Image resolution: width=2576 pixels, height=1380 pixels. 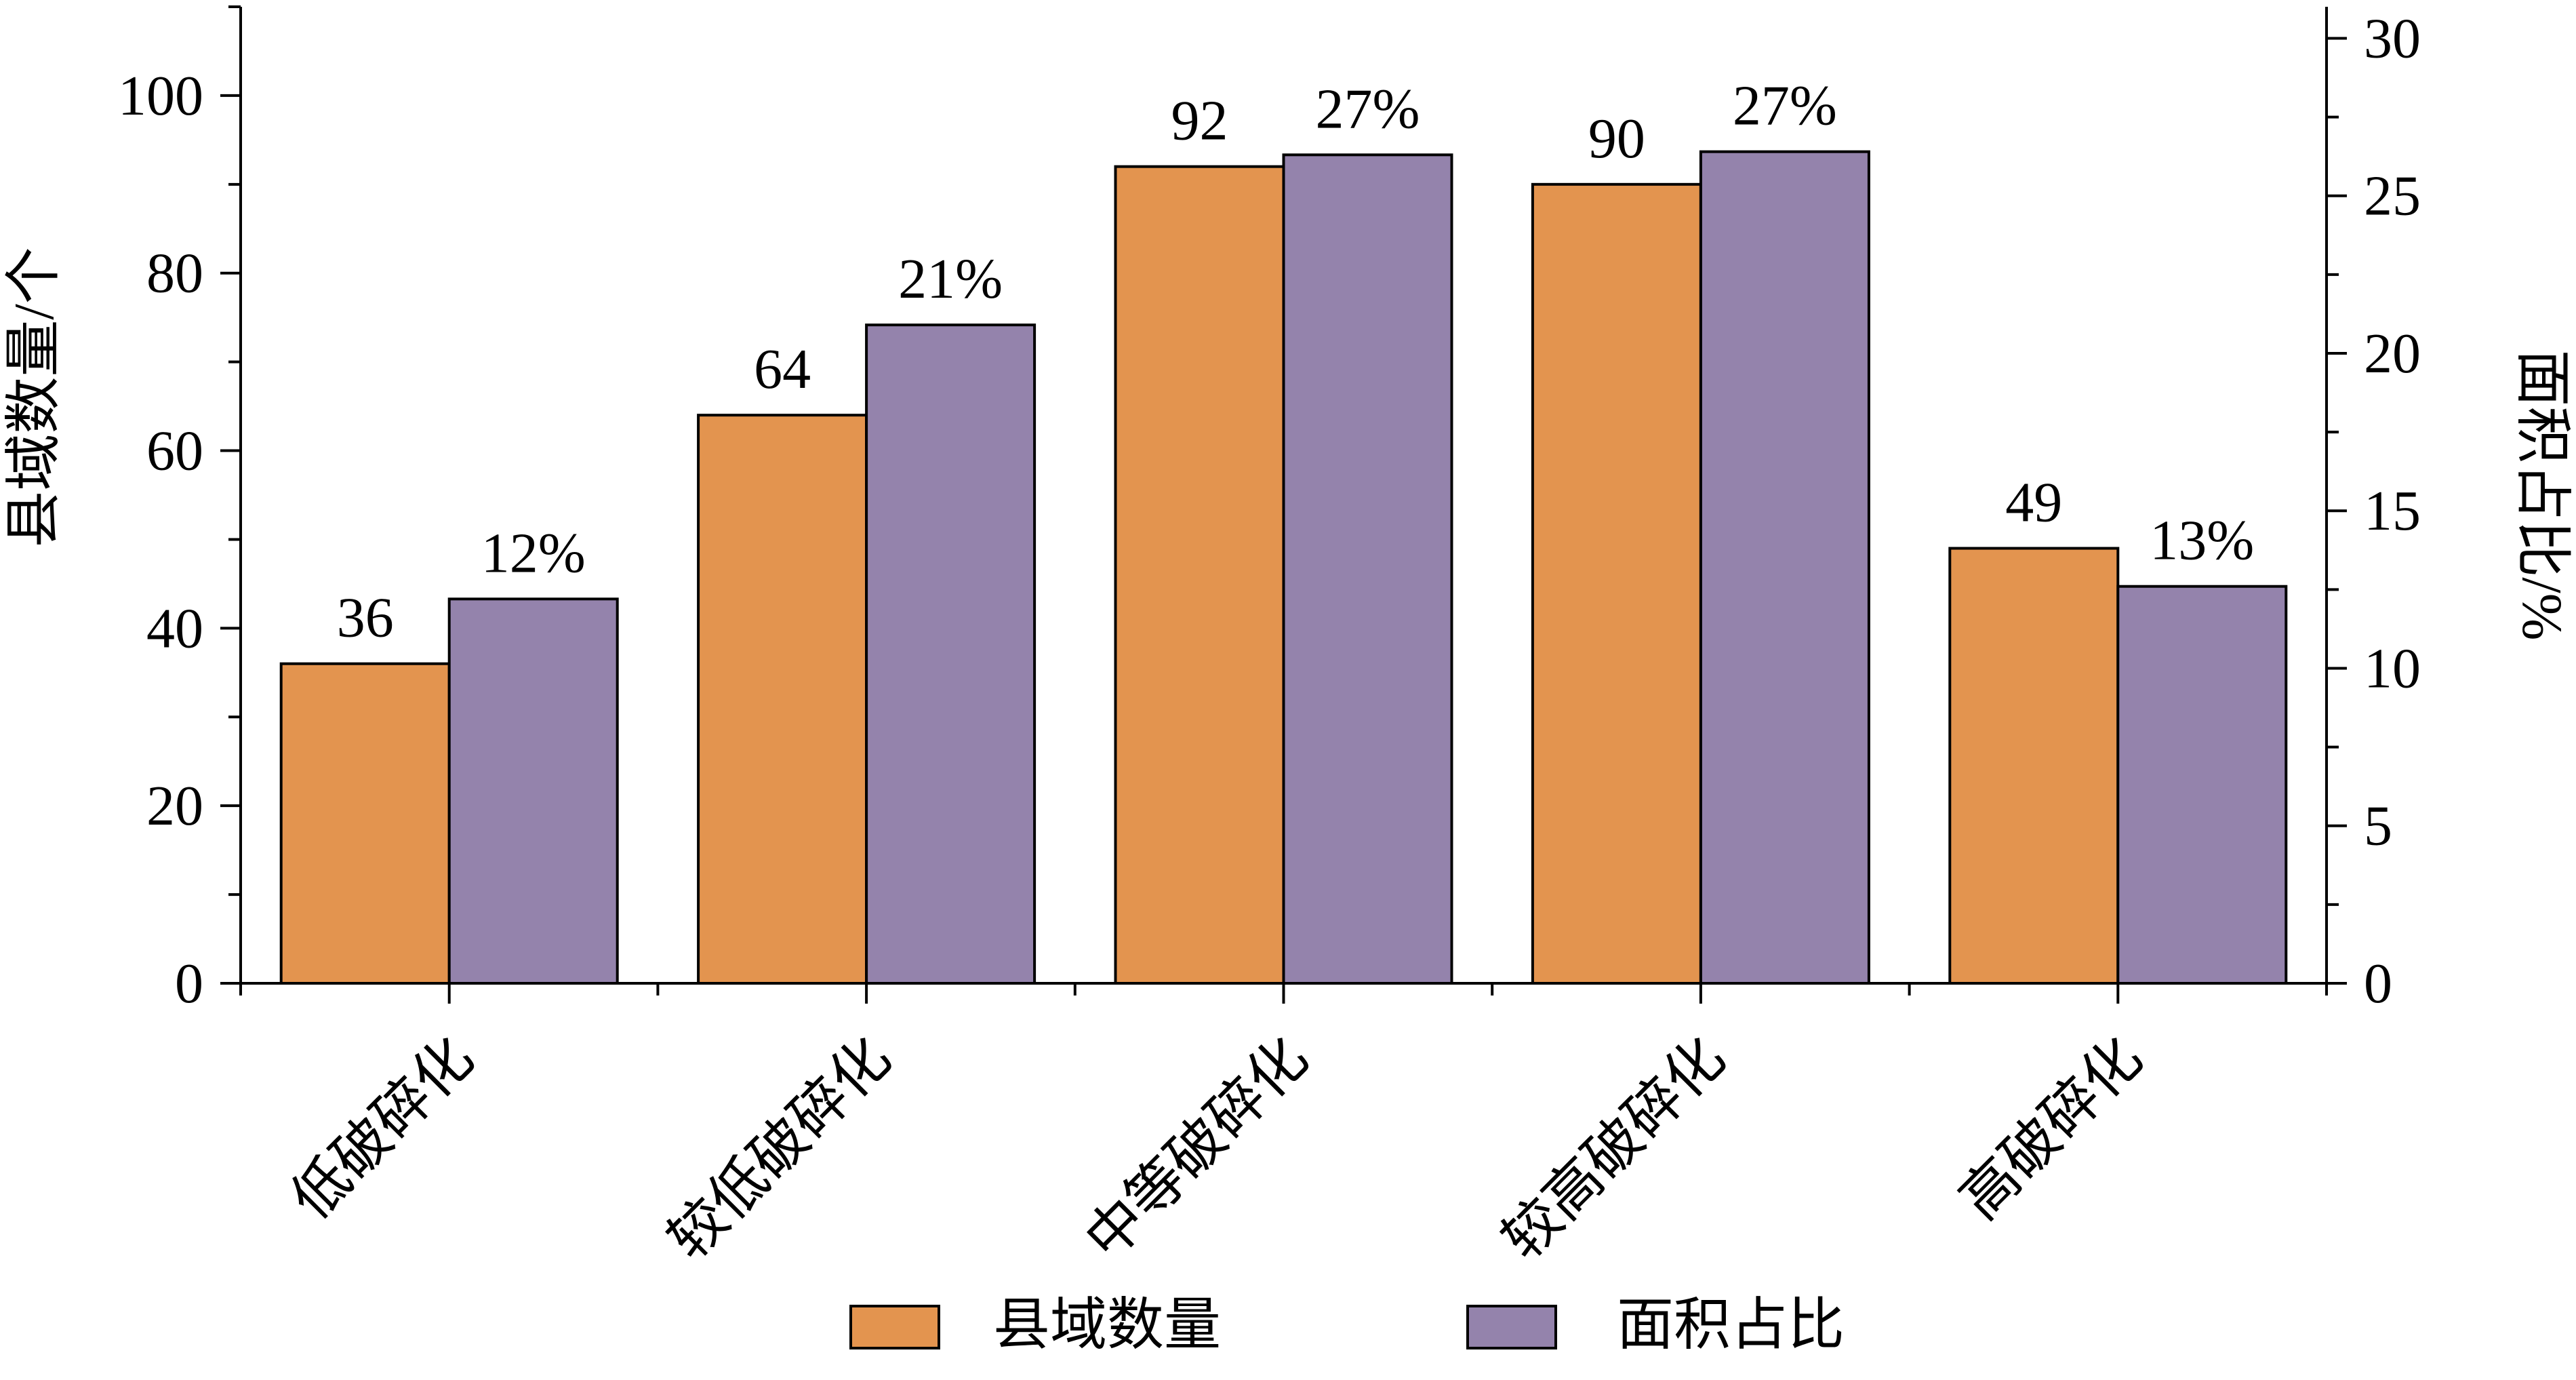 I want to click on y-left-tick-label: 40, so click(x=174, y=628).